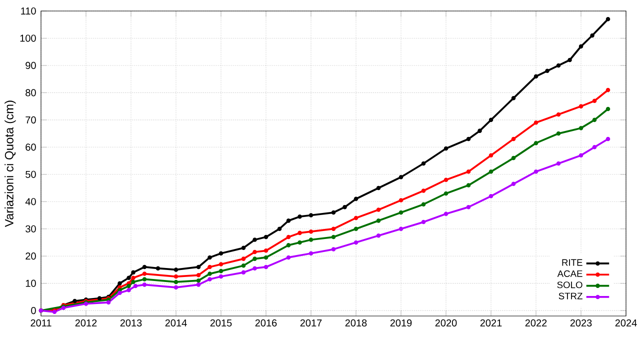 The height and width of the screenshot is (339, 638). I want to click on x-tick-label: 2011, so click(41, 322).